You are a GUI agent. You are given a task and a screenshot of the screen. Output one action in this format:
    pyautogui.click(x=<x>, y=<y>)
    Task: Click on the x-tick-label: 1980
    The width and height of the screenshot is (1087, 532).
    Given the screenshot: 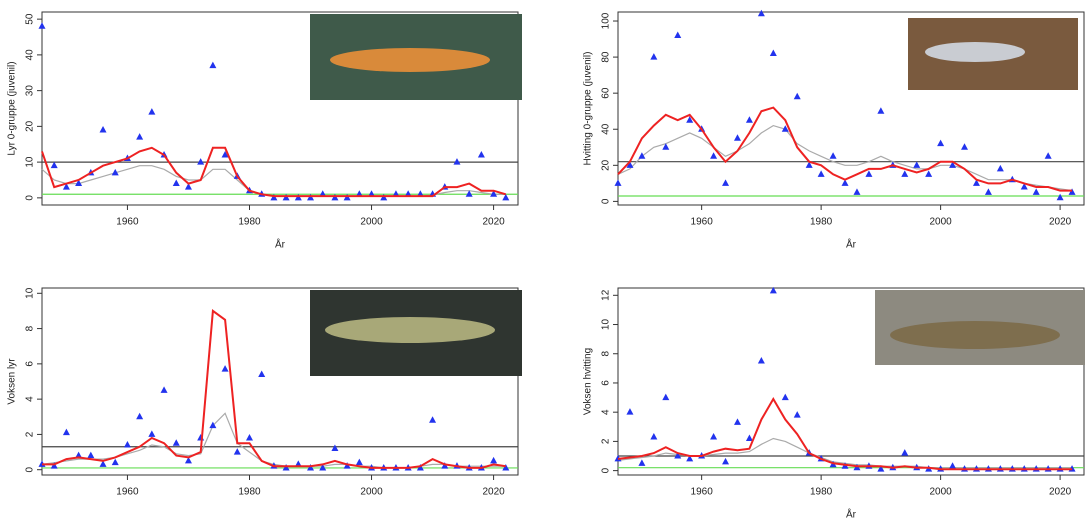 What is the action you would take?
    pyautogui.click(x=821, y=222)
    